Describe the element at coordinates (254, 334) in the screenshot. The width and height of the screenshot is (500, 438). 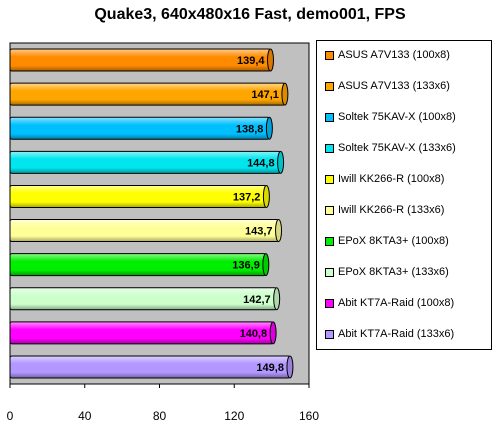
I see `data-label: 140,8` at that location.